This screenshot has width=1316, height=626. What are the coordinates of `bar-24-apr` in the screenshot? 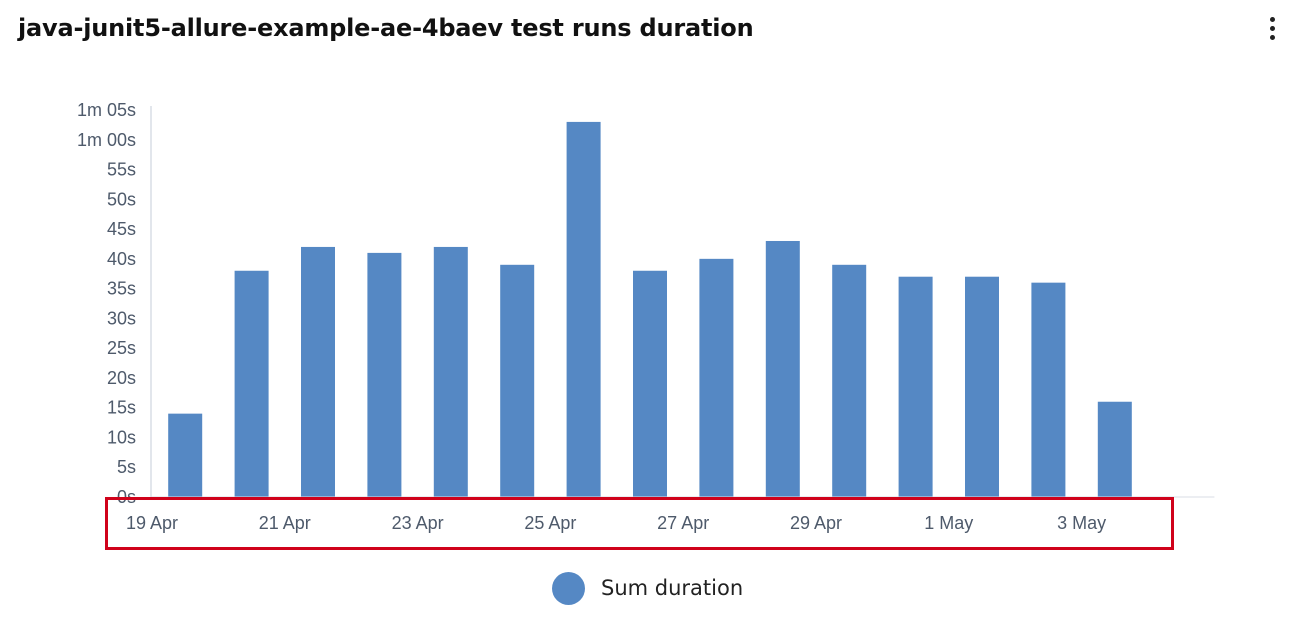 It's located at (517, 380).